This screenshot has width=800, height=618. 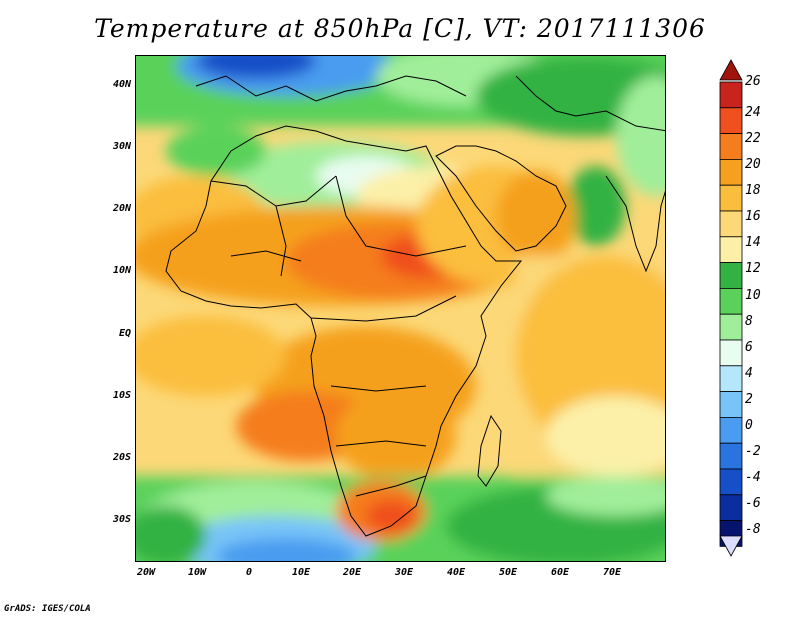 I want to click on colorbar-label: 6, so click(x=749, y=347).